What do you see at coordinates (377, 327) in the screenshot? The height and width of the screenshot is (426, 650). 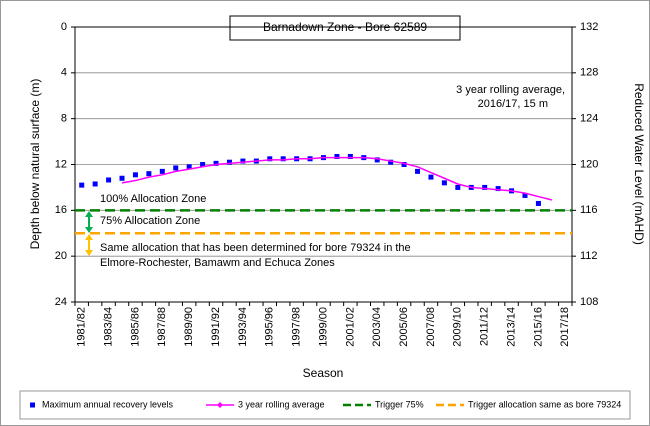 I see `x-tick-label: 2003/04` at bounding box center [377, 327].